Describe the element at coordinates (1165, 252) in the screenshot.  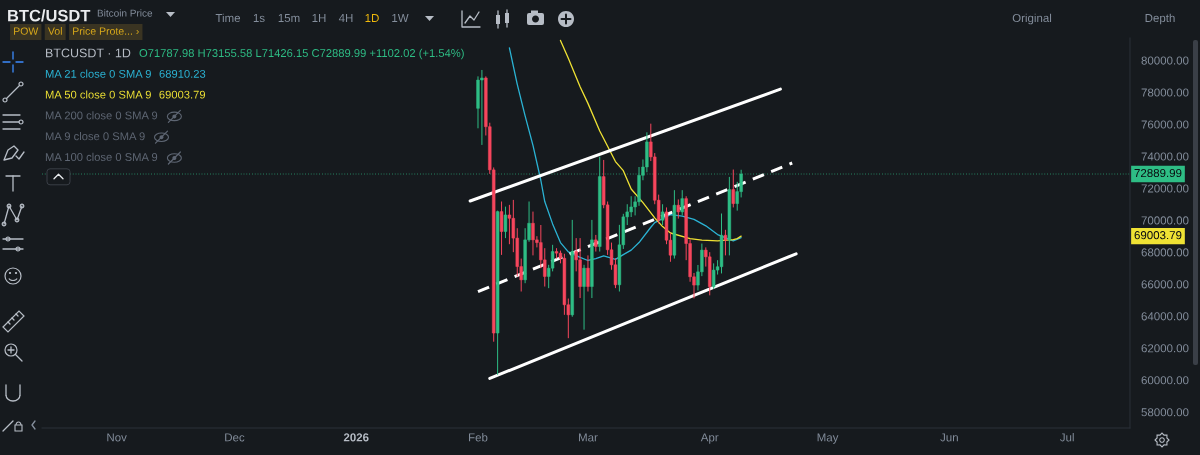
I see `y-tick-label: 68000.00` at that location.